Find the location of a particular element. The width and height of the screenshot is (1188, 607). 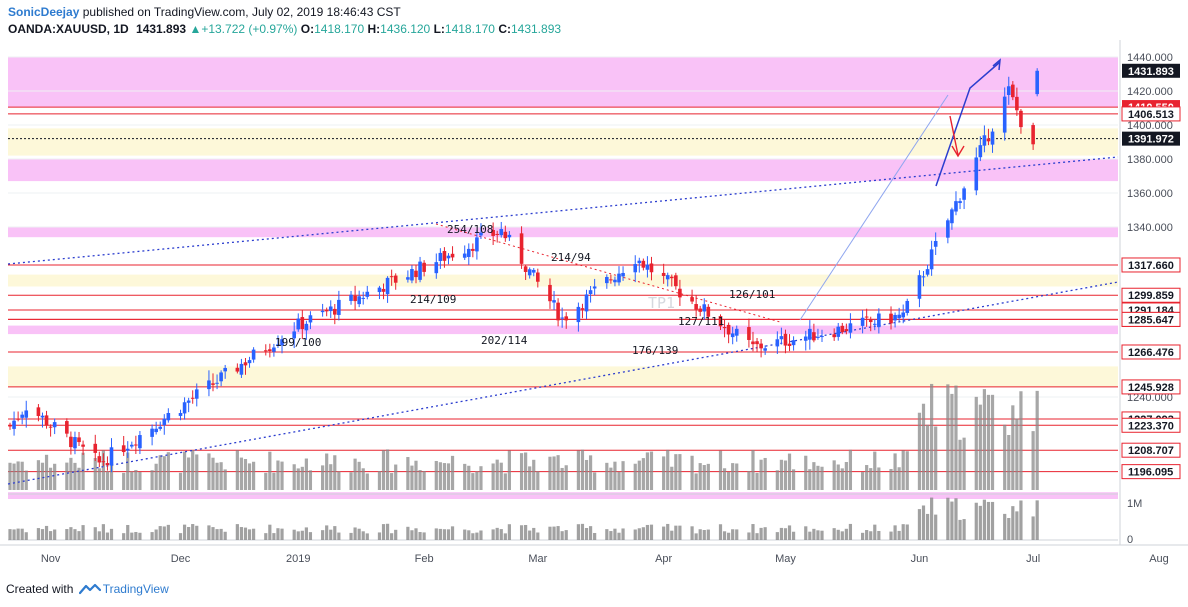

price-tag-label: 1406.513 is located at coordinates (1151, 115).